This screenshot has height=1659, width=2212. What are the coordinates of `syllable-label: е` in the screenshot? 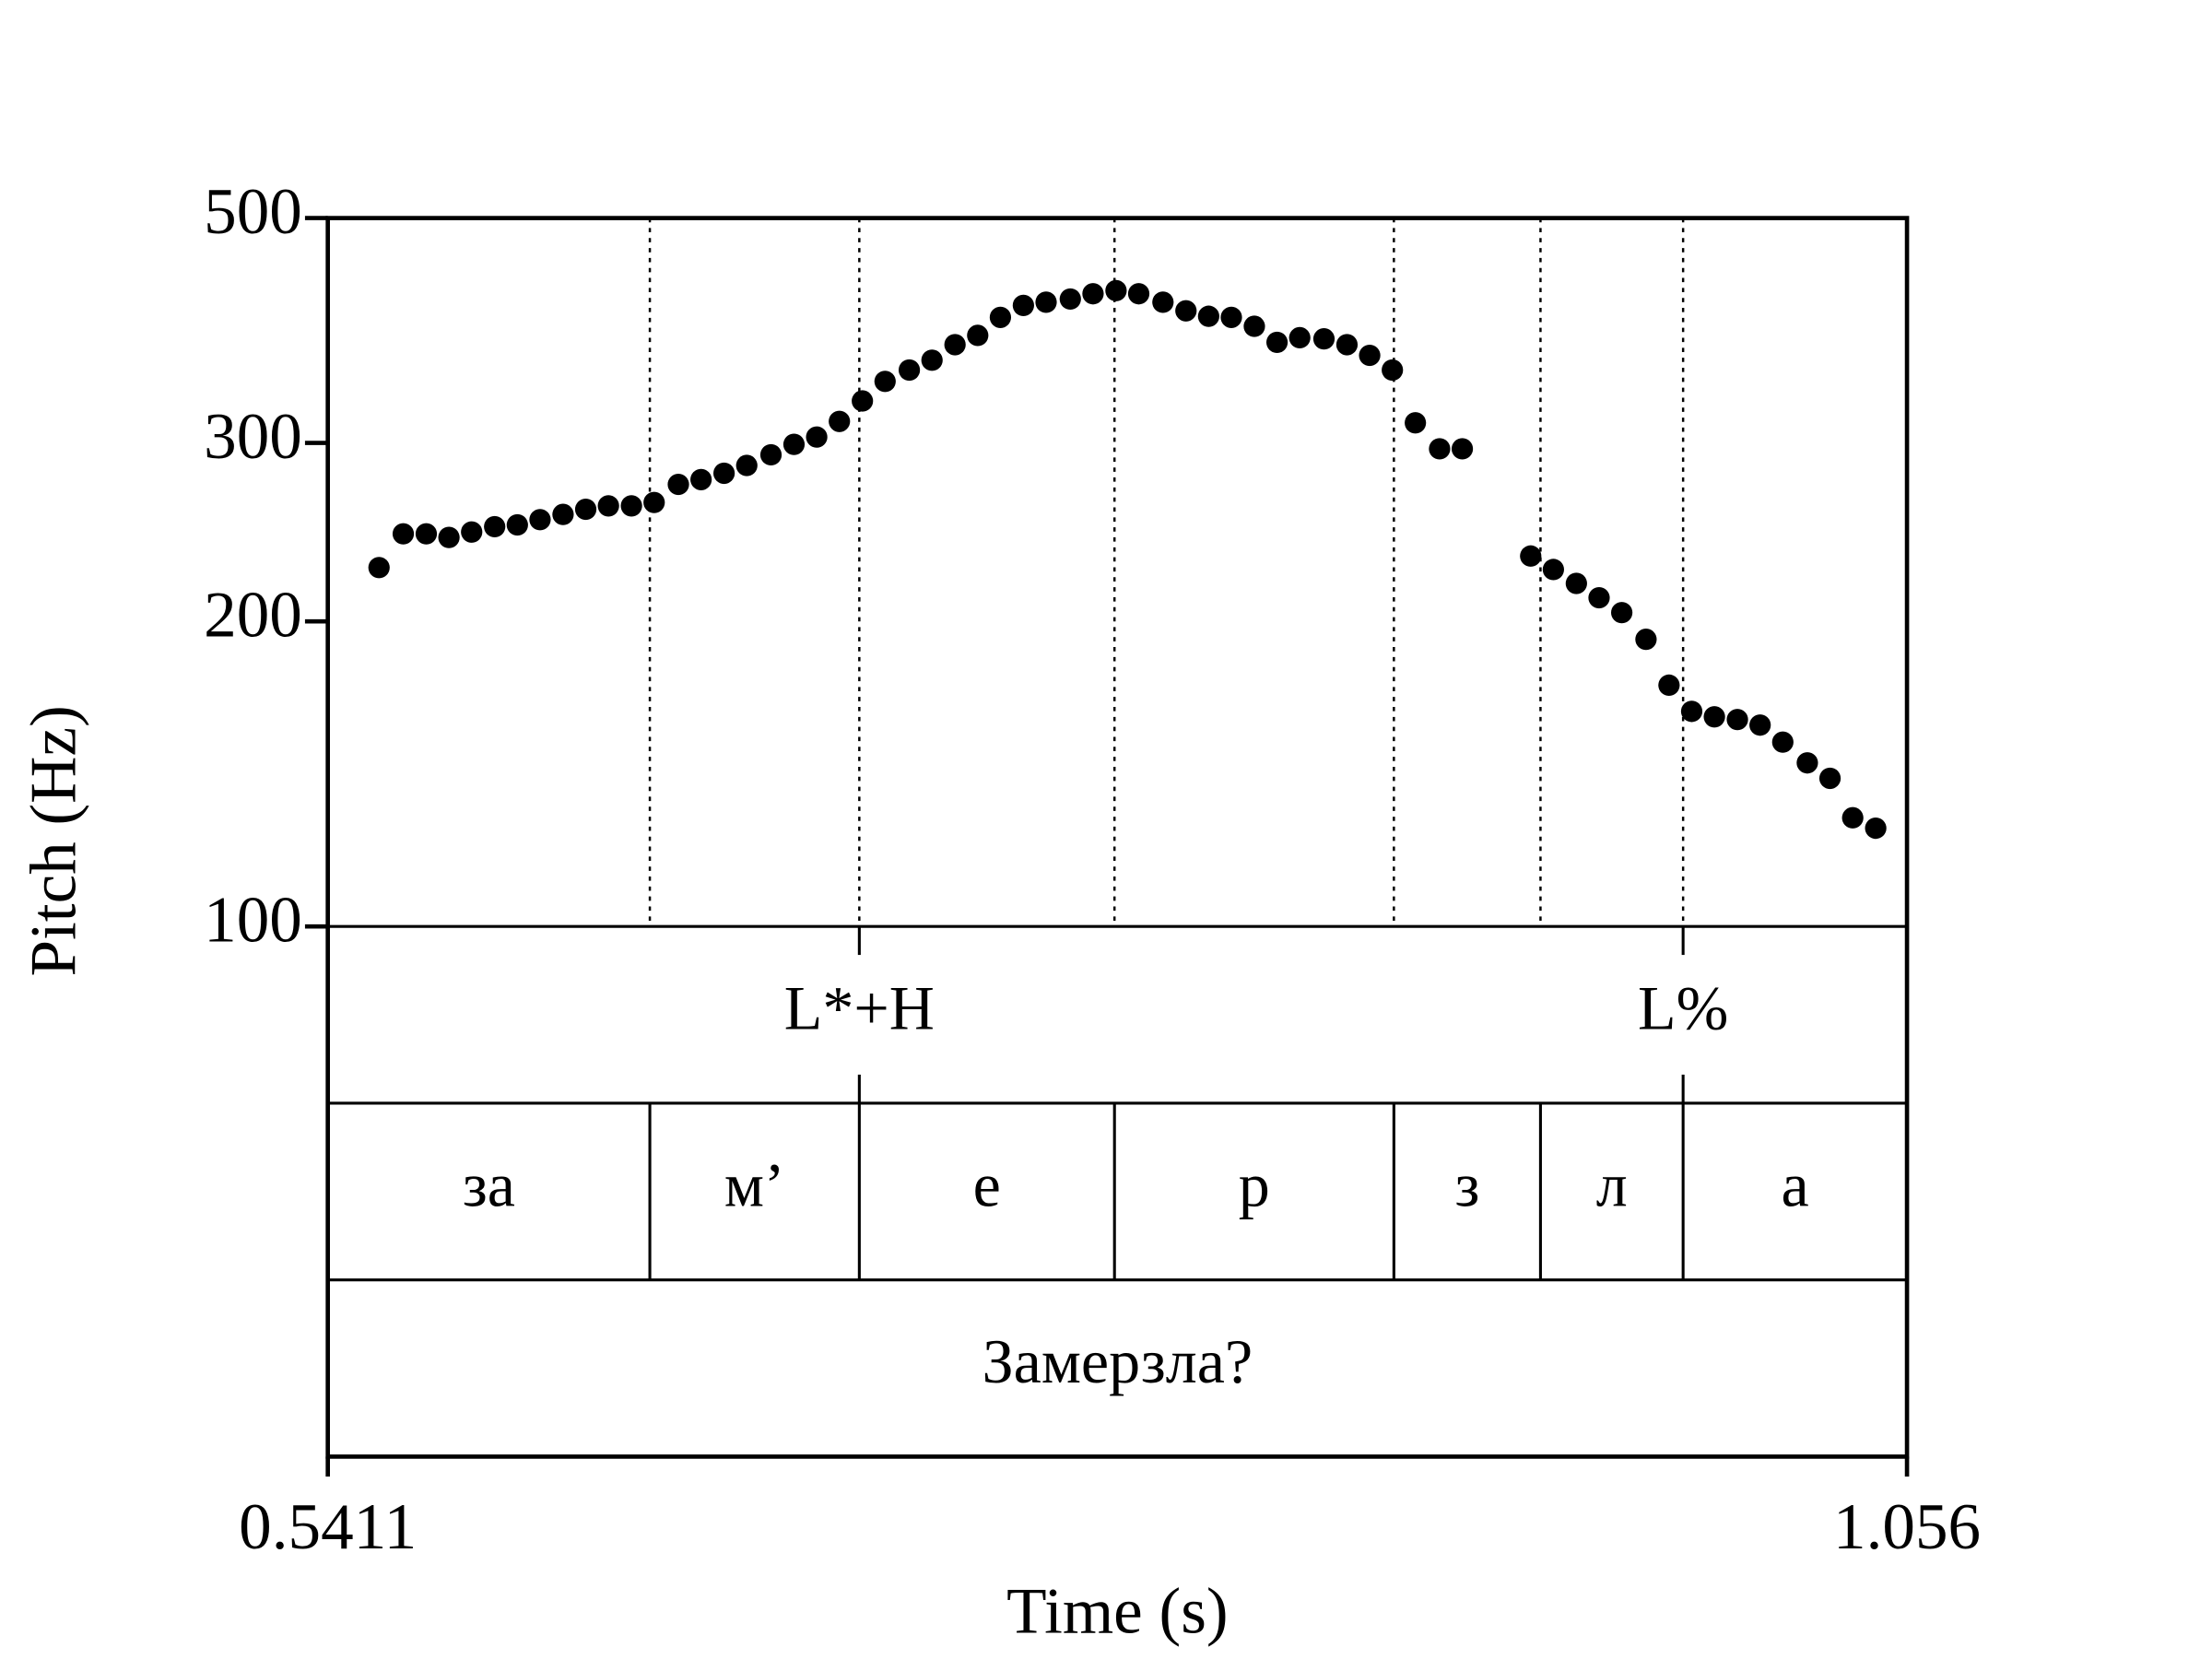 It's located at (987, 1184).